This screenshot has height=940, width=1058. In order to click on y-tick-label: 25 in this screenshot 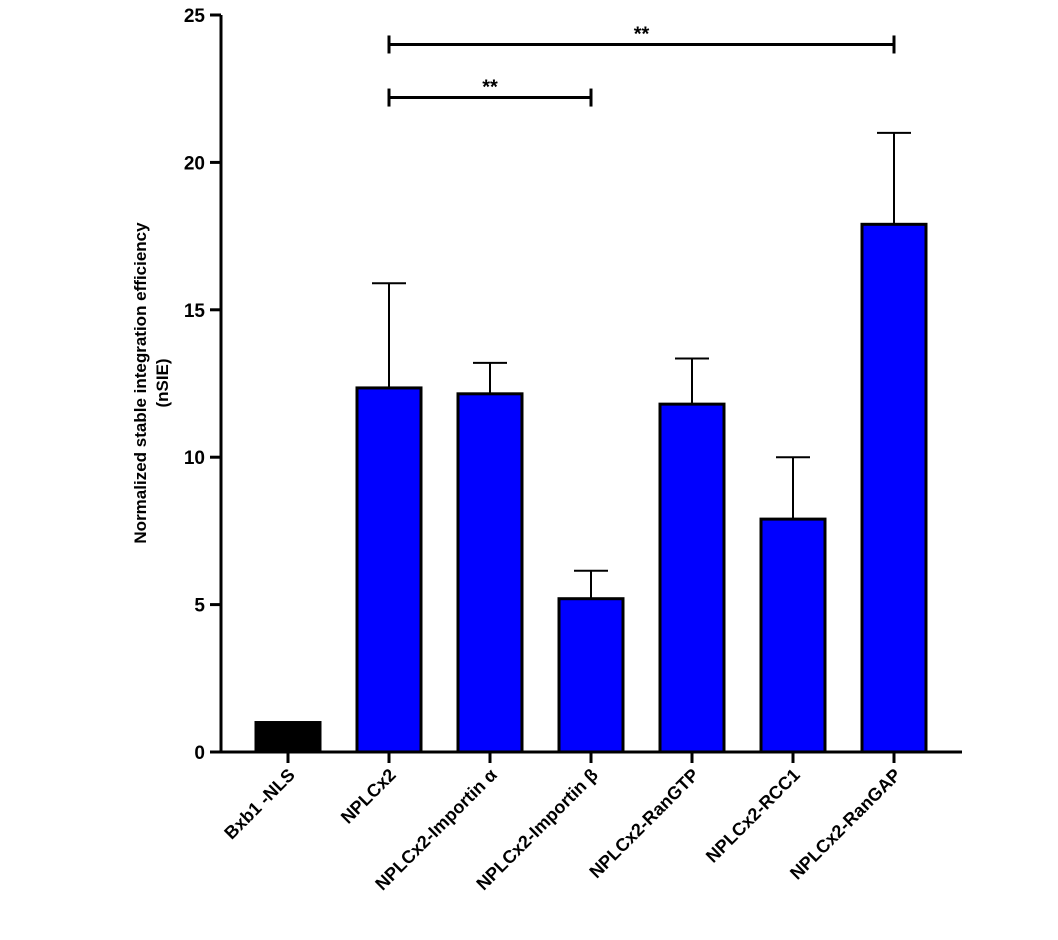, I will do `click(195, 16)`.